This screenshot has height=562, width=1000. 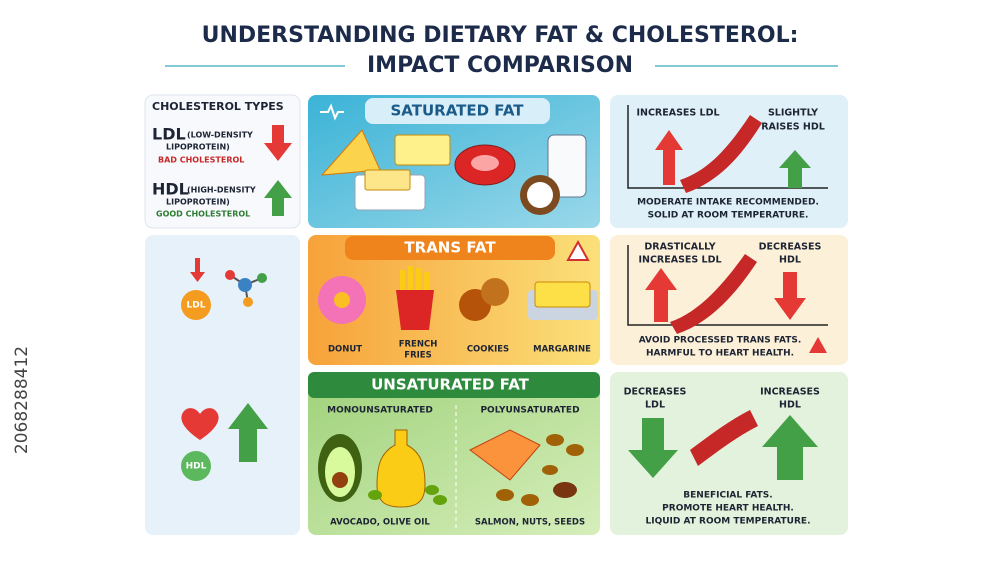 What do you see at coordinates (201, 160) in the screenshot?
I see `ldl-label: BAD CHOLESTEROL` at bounding box center [201, 160].